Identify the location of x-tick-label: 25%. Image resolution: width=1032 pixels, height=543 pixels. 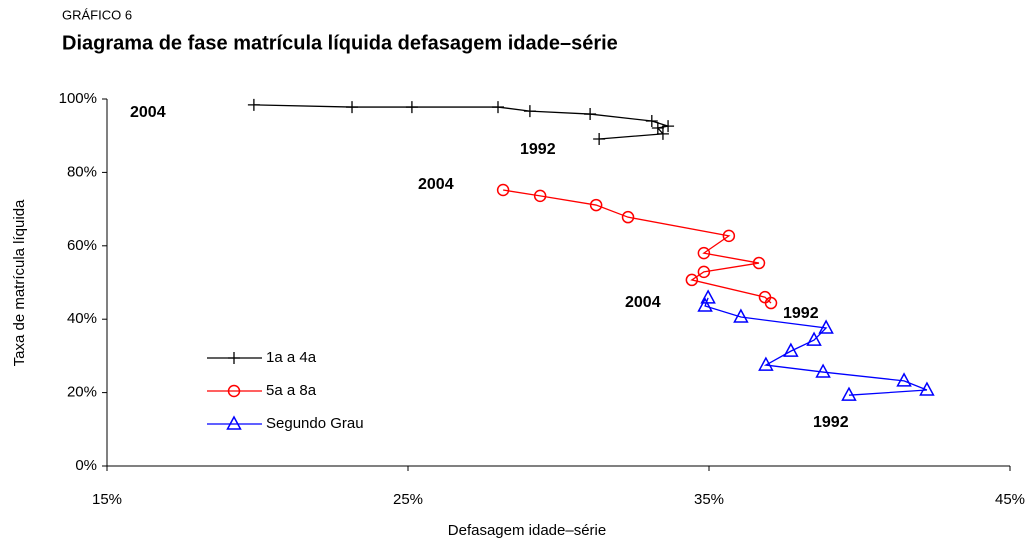
(408, 499).